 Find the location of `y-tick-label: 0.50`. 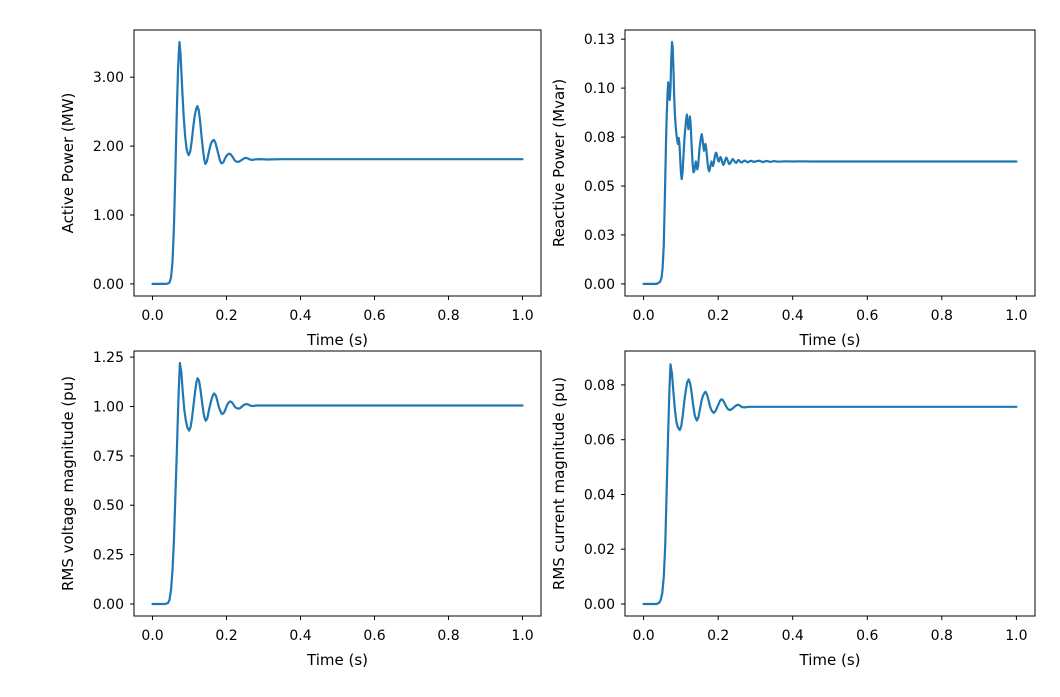

y-tick-label: 0.50 is located at coordinates (108, 506).